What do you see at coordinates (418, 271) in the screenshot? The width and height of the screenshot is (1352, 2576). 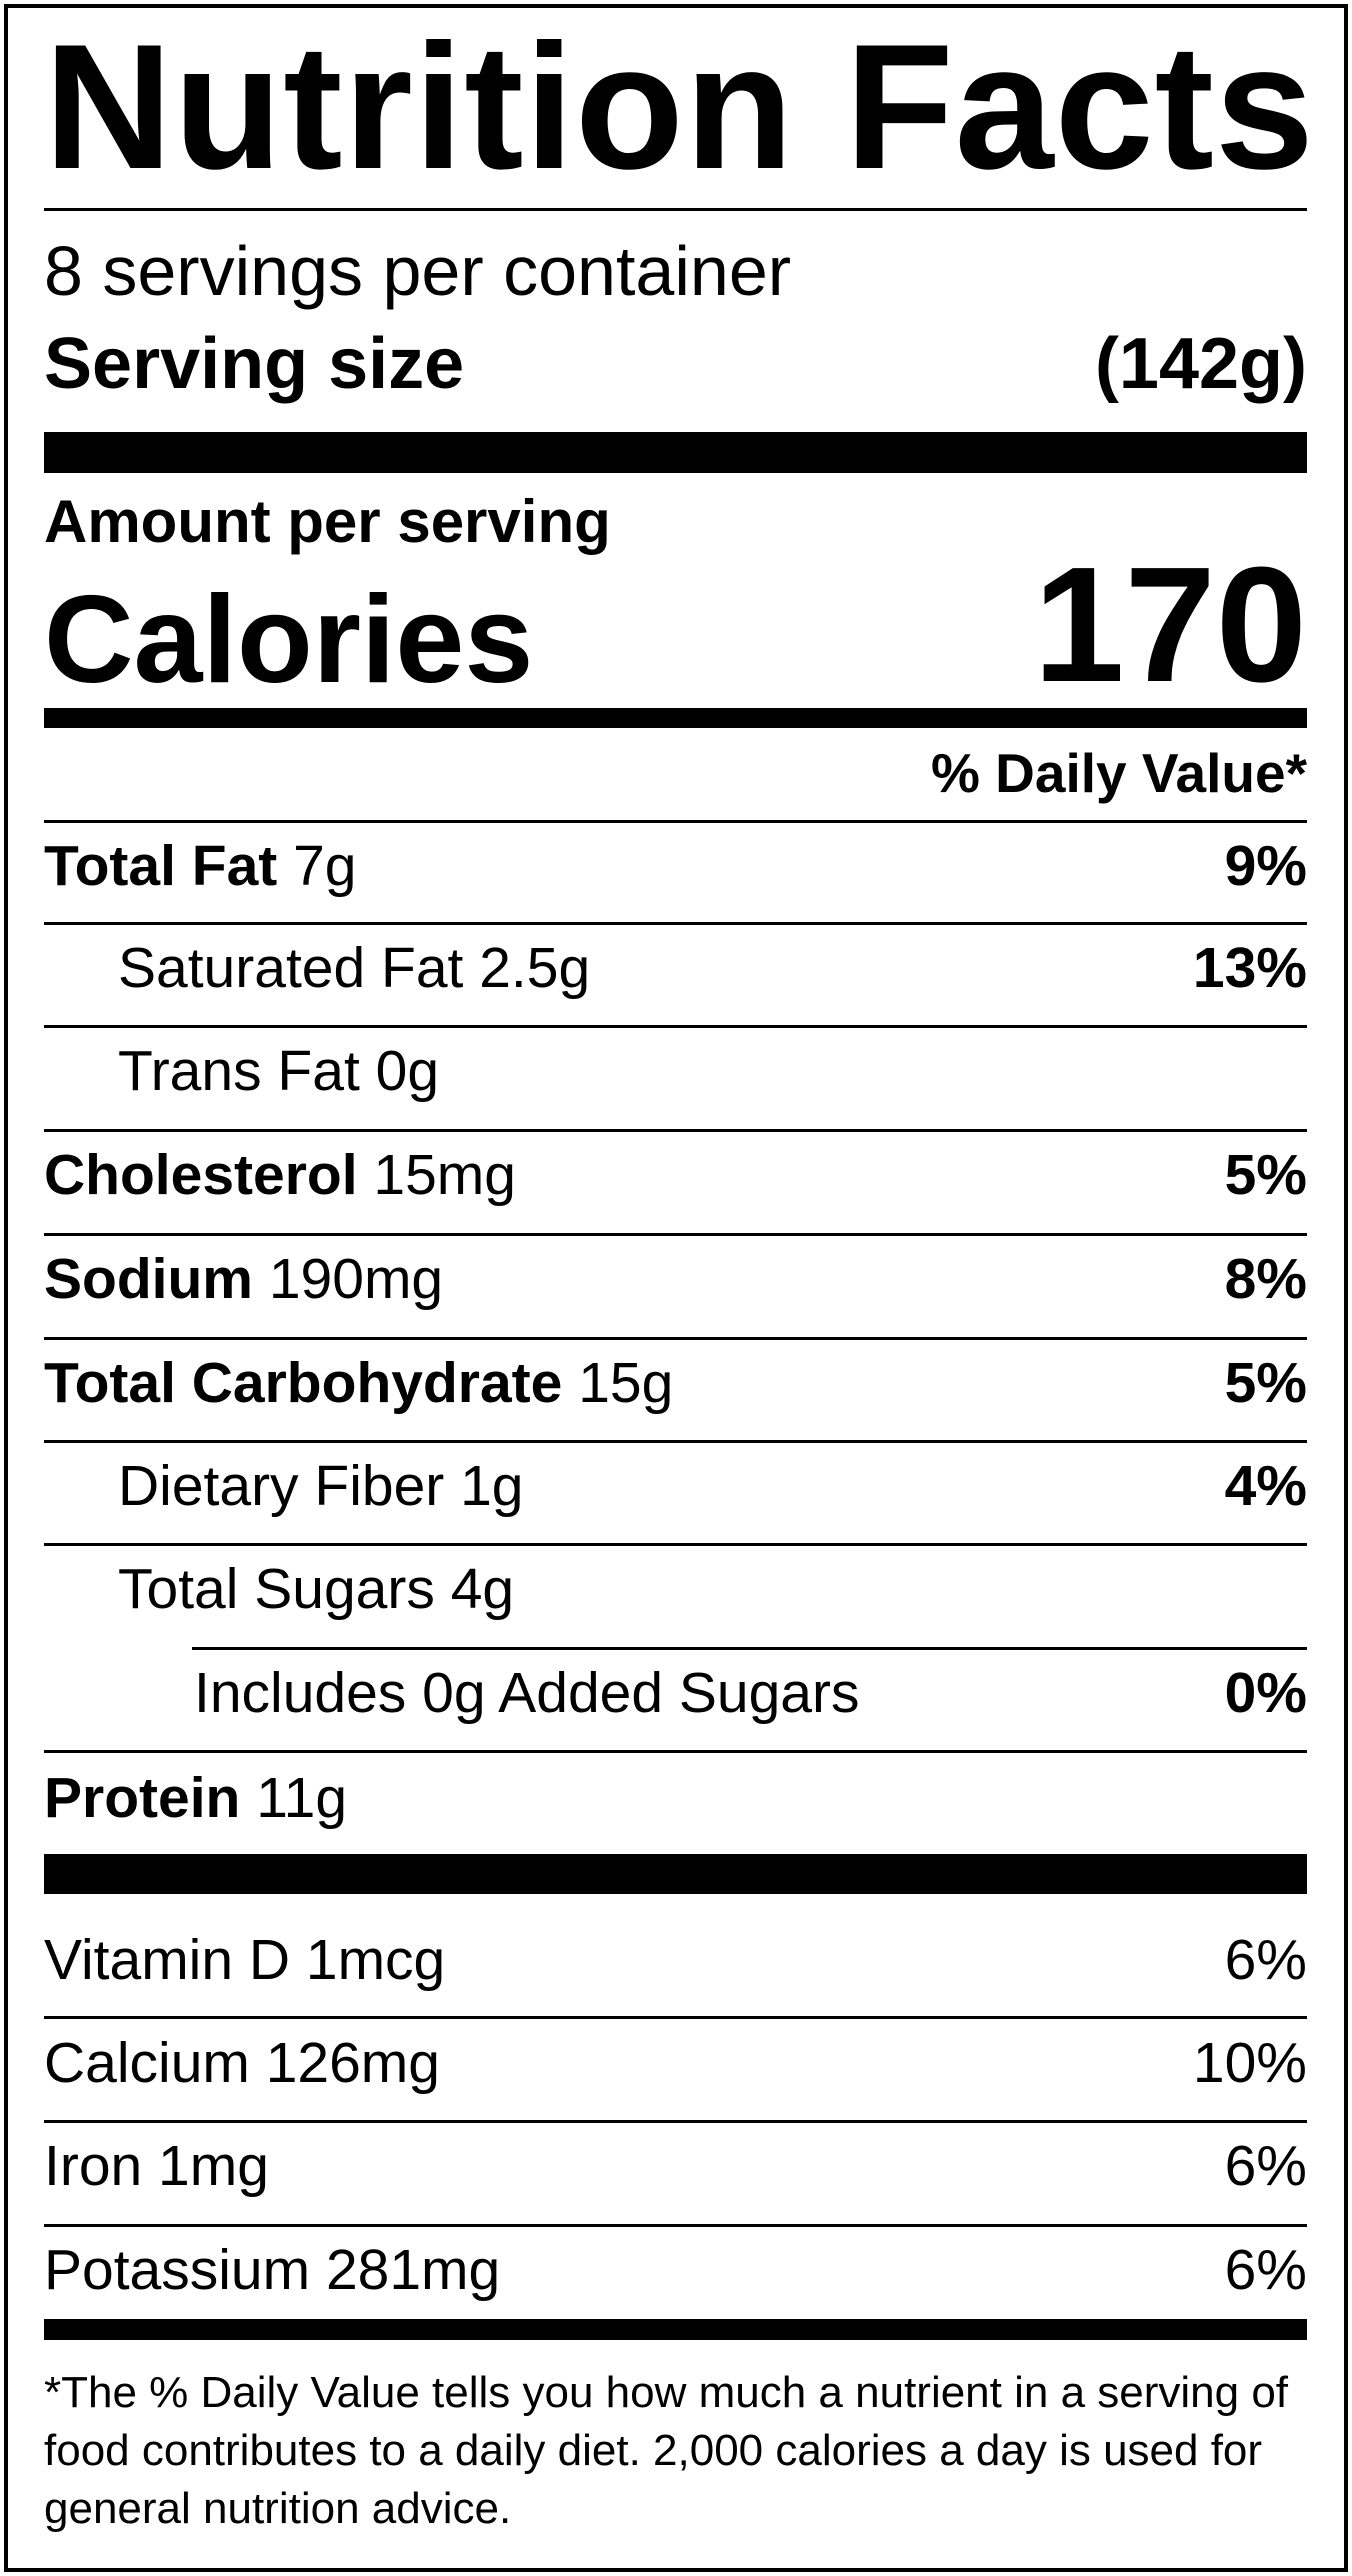 I see `servings-per-container: 8 servings per container` at bounding box center [418, 271].